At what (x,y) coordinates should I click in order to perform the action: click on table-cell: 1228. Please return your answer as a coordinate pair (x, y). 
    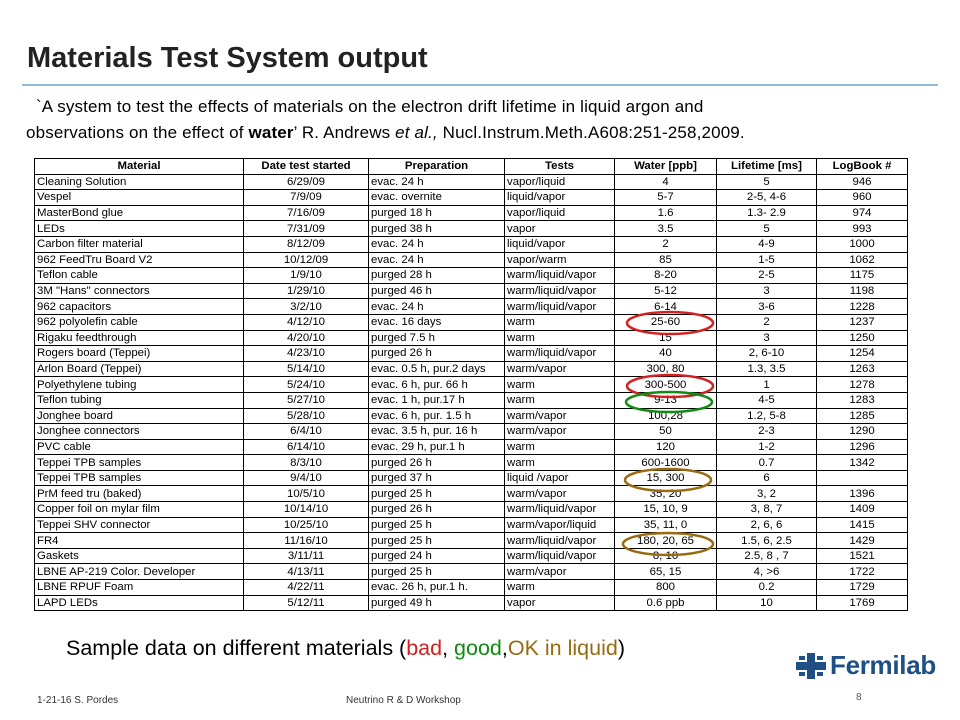
    Looking at the image, I should click on (862, 306).